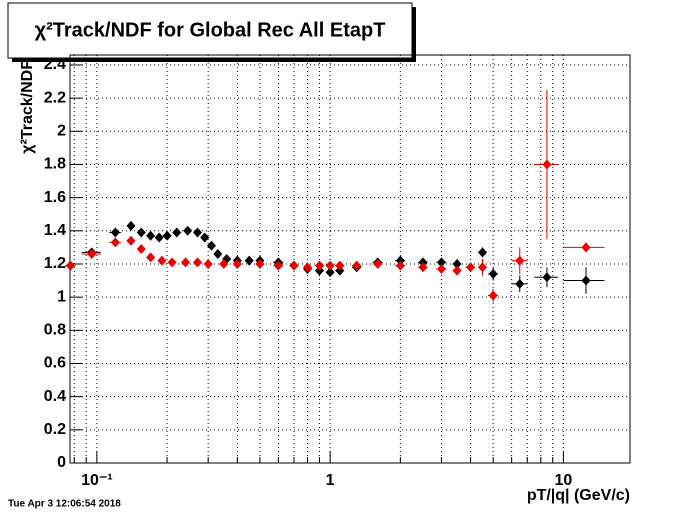 This screenshot has width=700, height=514. Describe the element at coordinates (55, 363) in the screenshot. I see `y-tick-label: 0.6` at that location.